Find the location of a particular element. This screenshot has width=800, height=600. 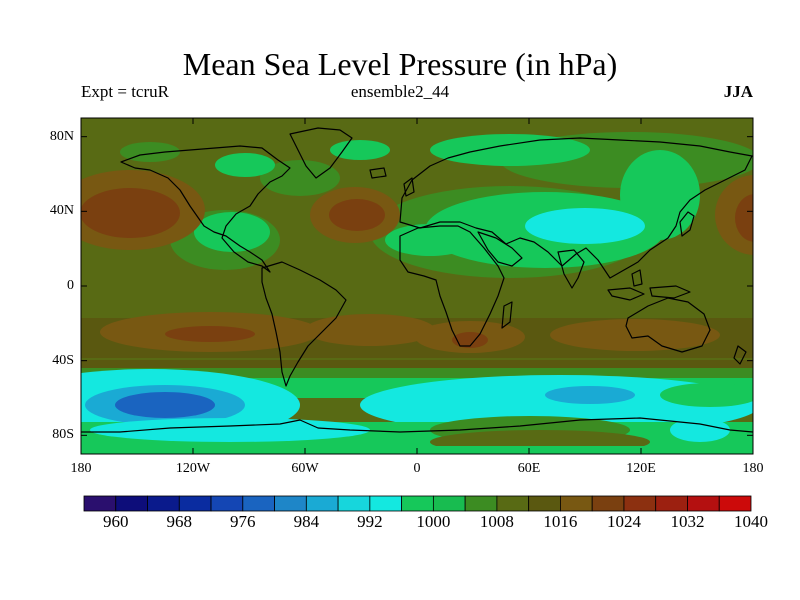

colorbar-label: 960 is located at coordinates (116, 521).